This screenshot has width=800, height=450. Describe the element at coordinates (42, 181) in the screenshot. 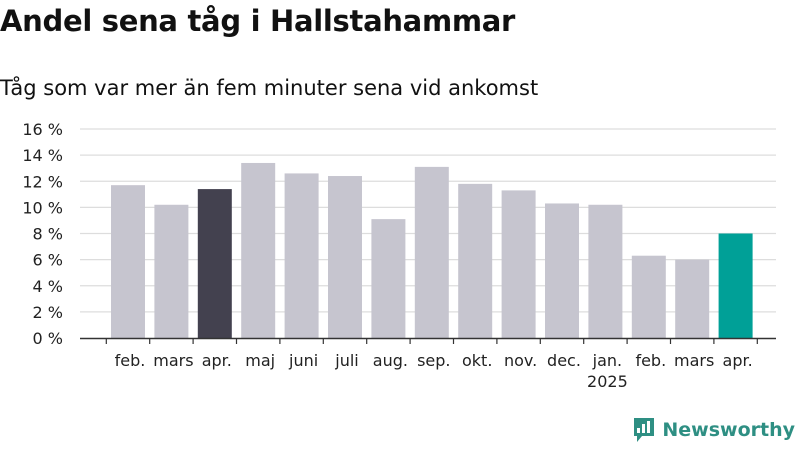

I see `y-tick-label: 12 %` at that location.